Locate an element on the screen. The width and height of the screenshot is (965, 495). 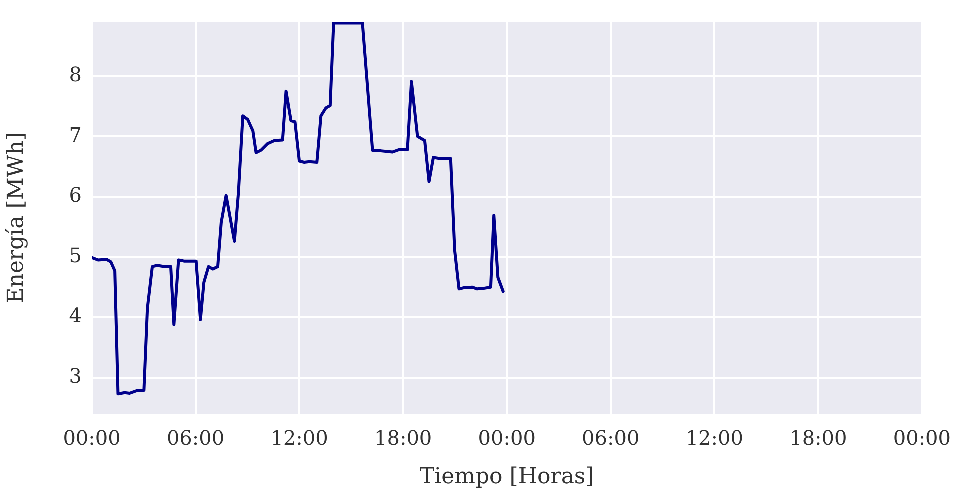
y-tick-label: 4 is located at coordinates (75, 316).